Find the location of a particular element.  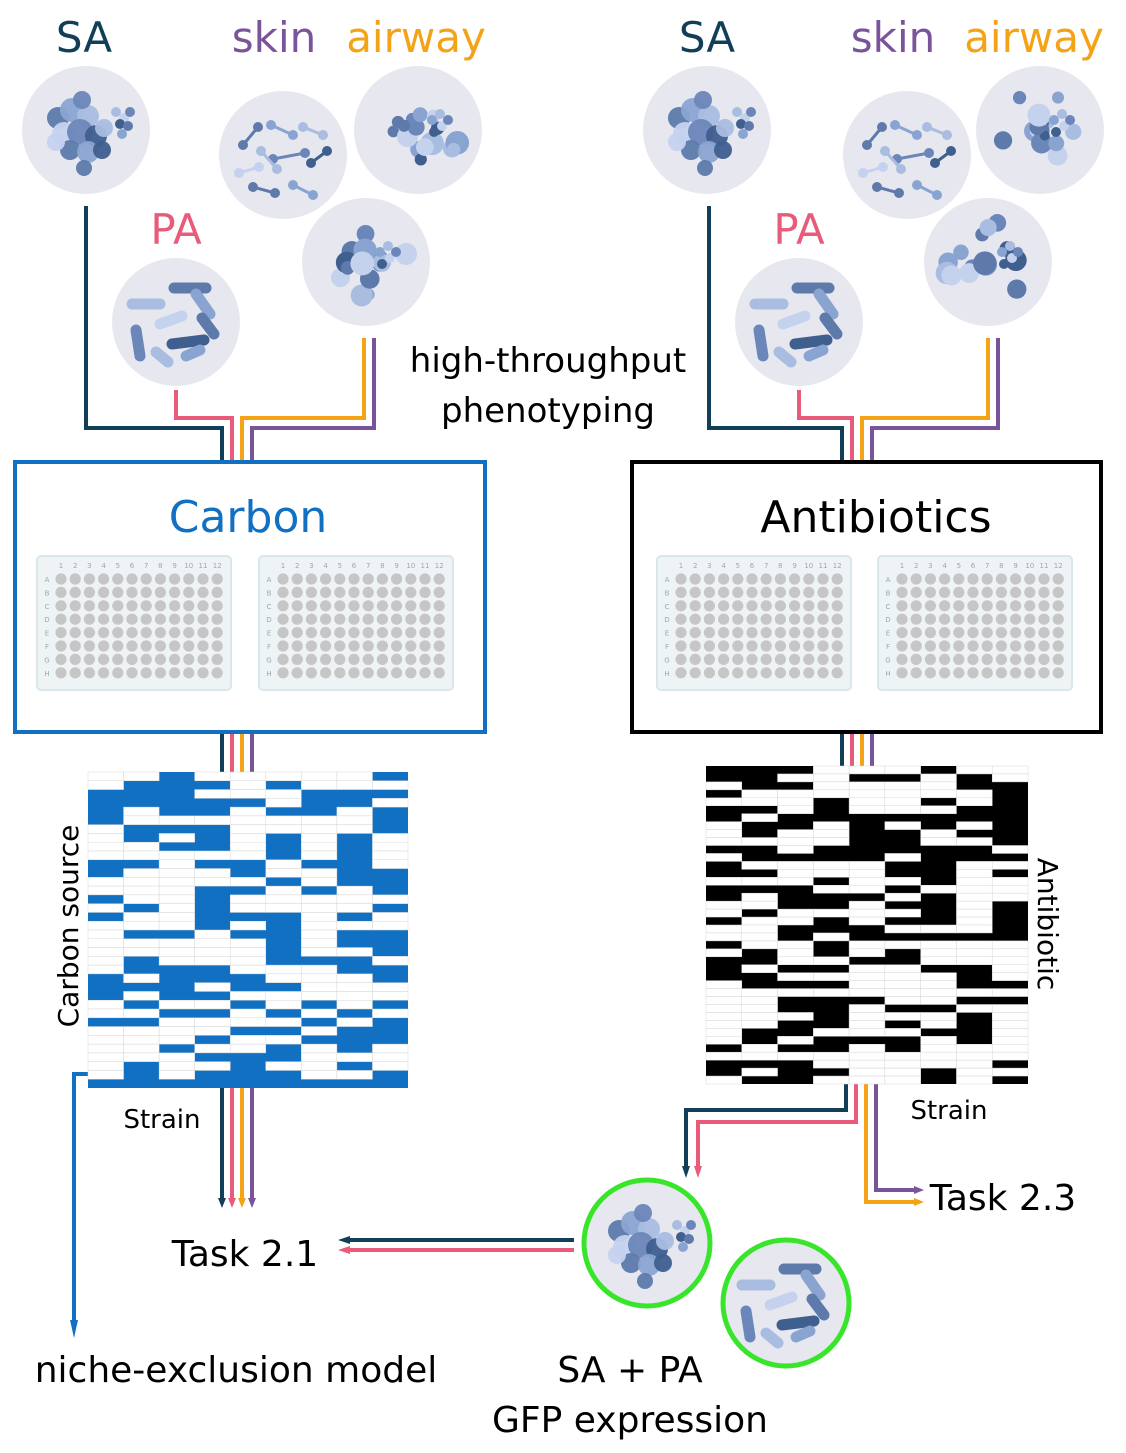

antibiotic-heatmap is located at coordinates (867, 925).